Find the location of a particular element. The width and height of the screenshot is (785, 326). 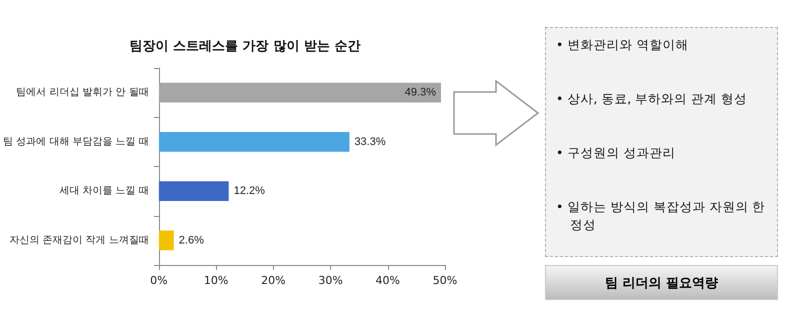

x-tick-label: 50% is located at coordinates (445, 280).